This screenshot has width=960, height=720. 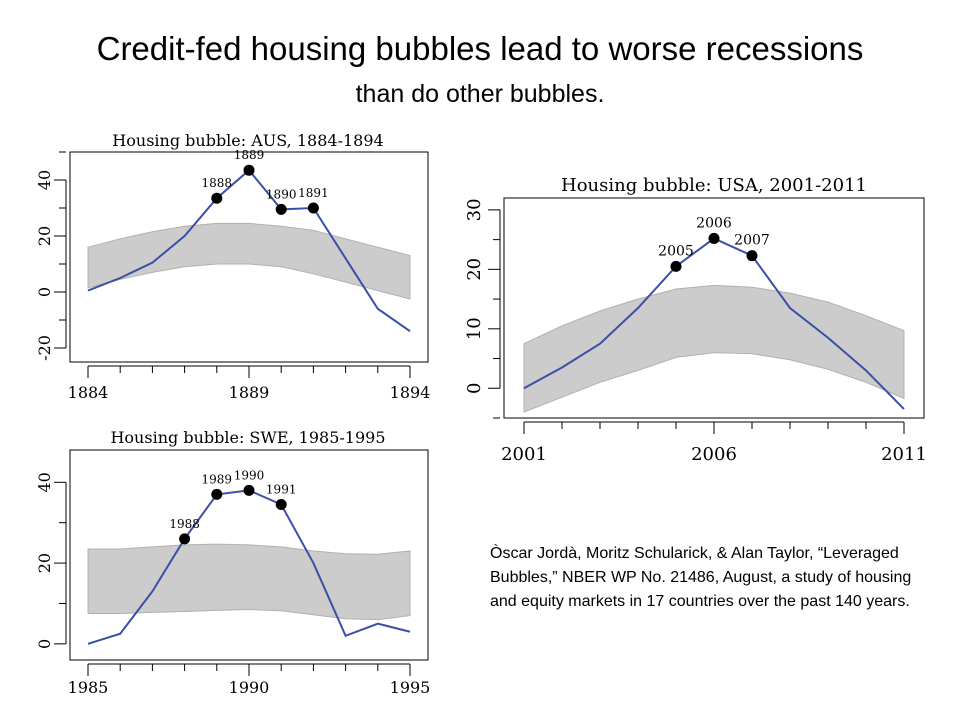 What do you see at coordinates (281, 490) in the screenshot?
I see `marker-label: 1991` at bounding box center [281, 490].